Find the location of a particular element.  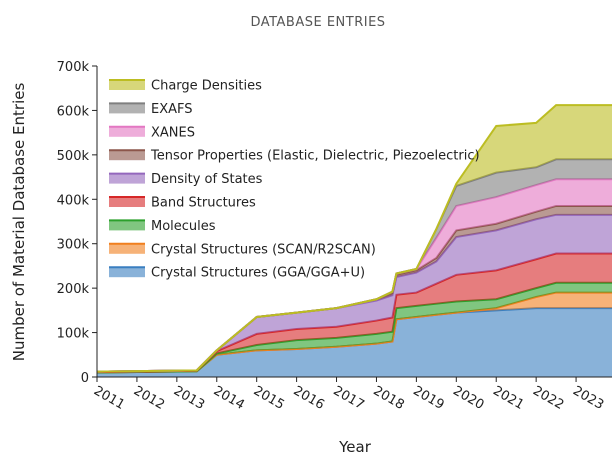

x-tick-label: 2014 is located at coordinates (229, 398).